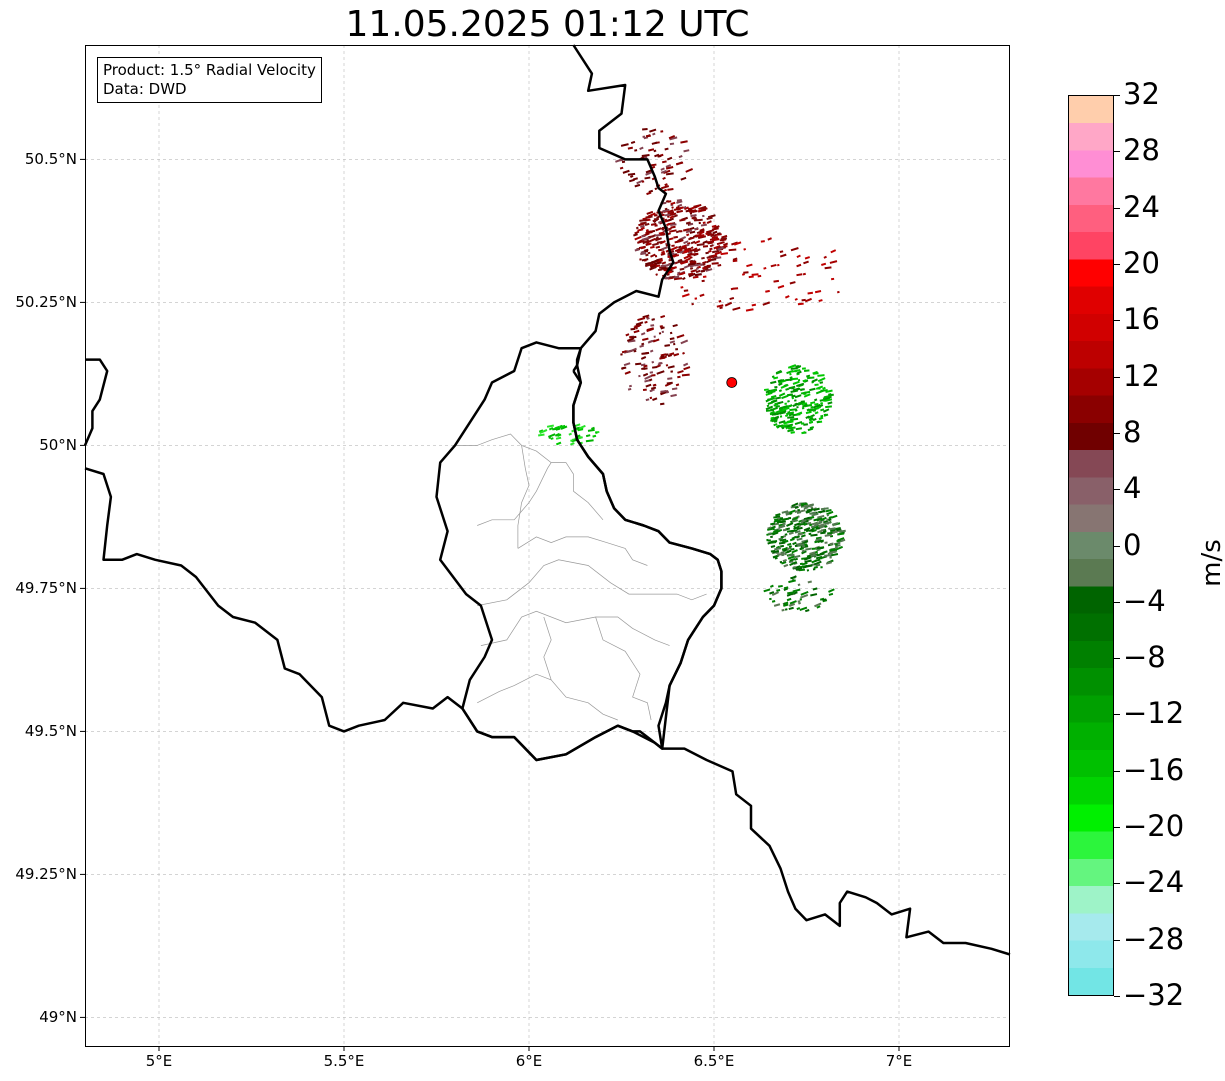 The height and width of the screenshot is (1081, 1225). What do you see at coordinates (1117, 884) in the screenshot?
I see `colorbar-tick-mark` at bounding box center [1117, 884].